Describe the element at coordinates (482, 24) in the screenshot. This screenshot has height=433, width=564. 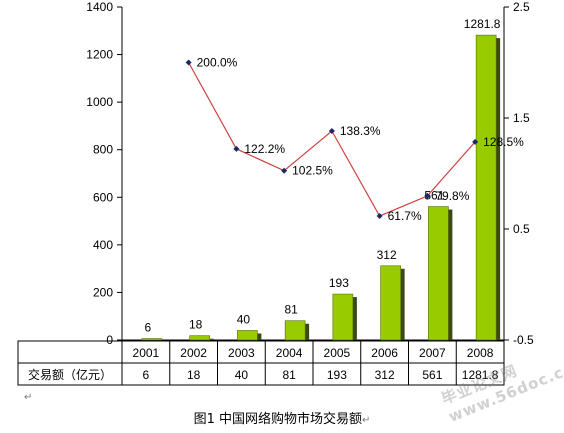
I see `bar-value-label: 1281.8` at that location.